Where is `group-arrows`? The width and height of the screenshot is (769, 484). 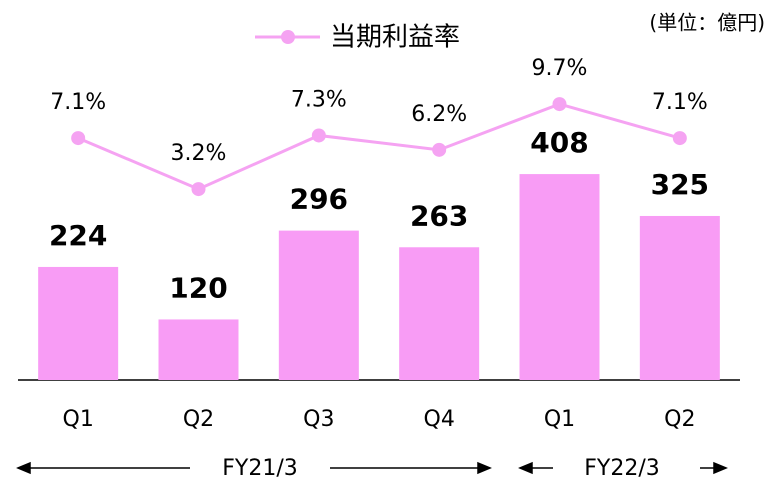 group-arrows is located at coordinates (372, 468).